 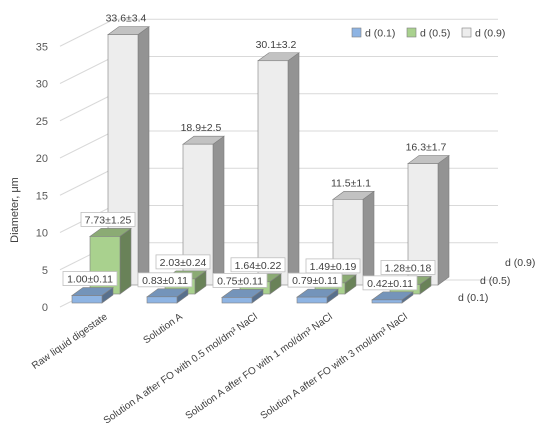 I want to click on legend-label: d (0.5), so click(x=435, y=34).